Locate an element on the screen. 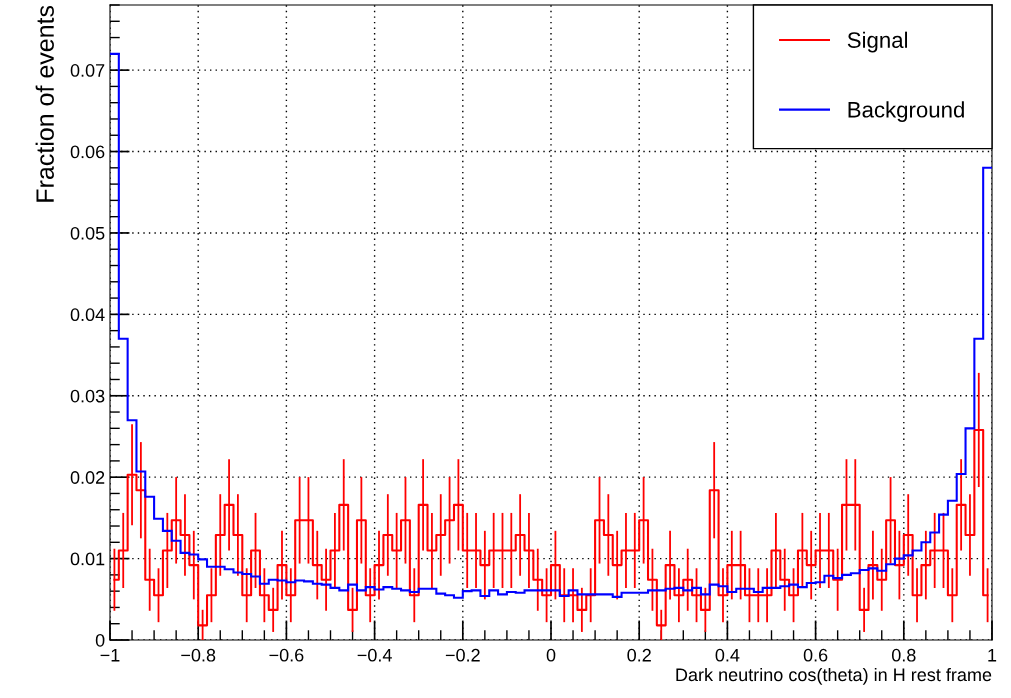 Image resolution: width=1011 pixels, height=698 pixels. x-tick-label: 0.8 is located at coordinates (903, 655).